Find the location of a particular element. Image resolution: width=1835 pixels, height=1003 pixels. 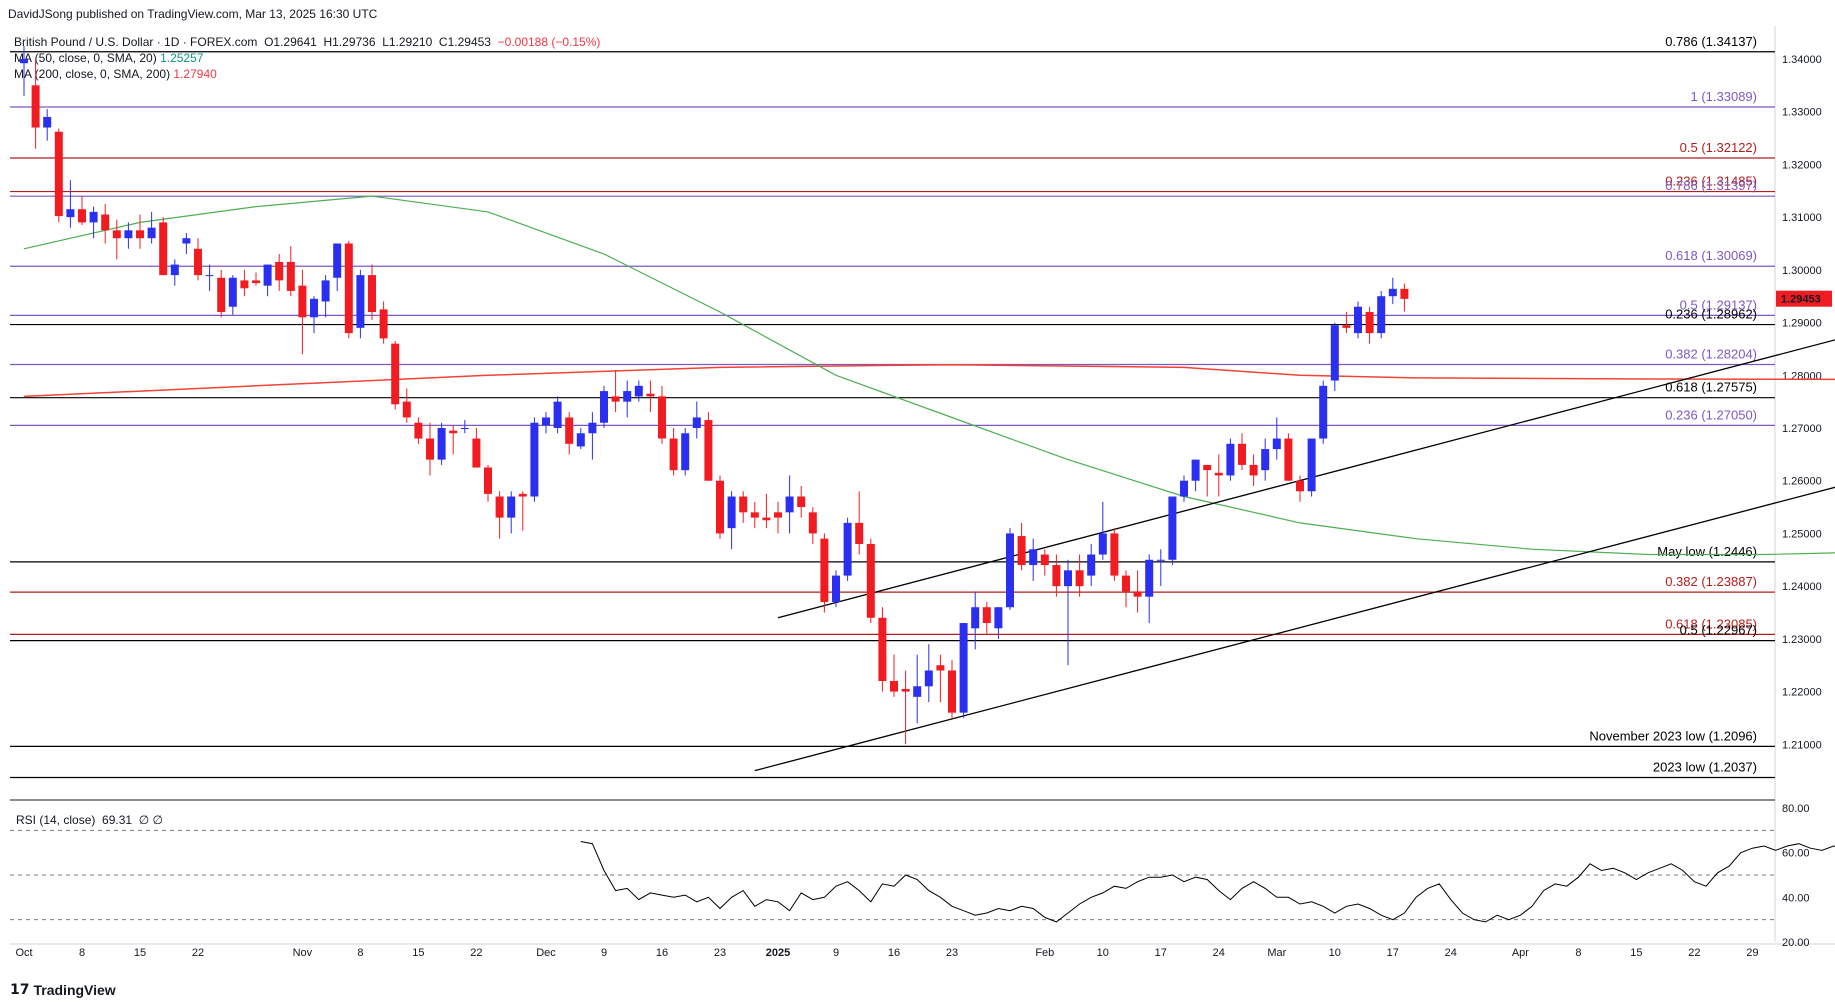

ma200-line is located at coordinates (929, 380).